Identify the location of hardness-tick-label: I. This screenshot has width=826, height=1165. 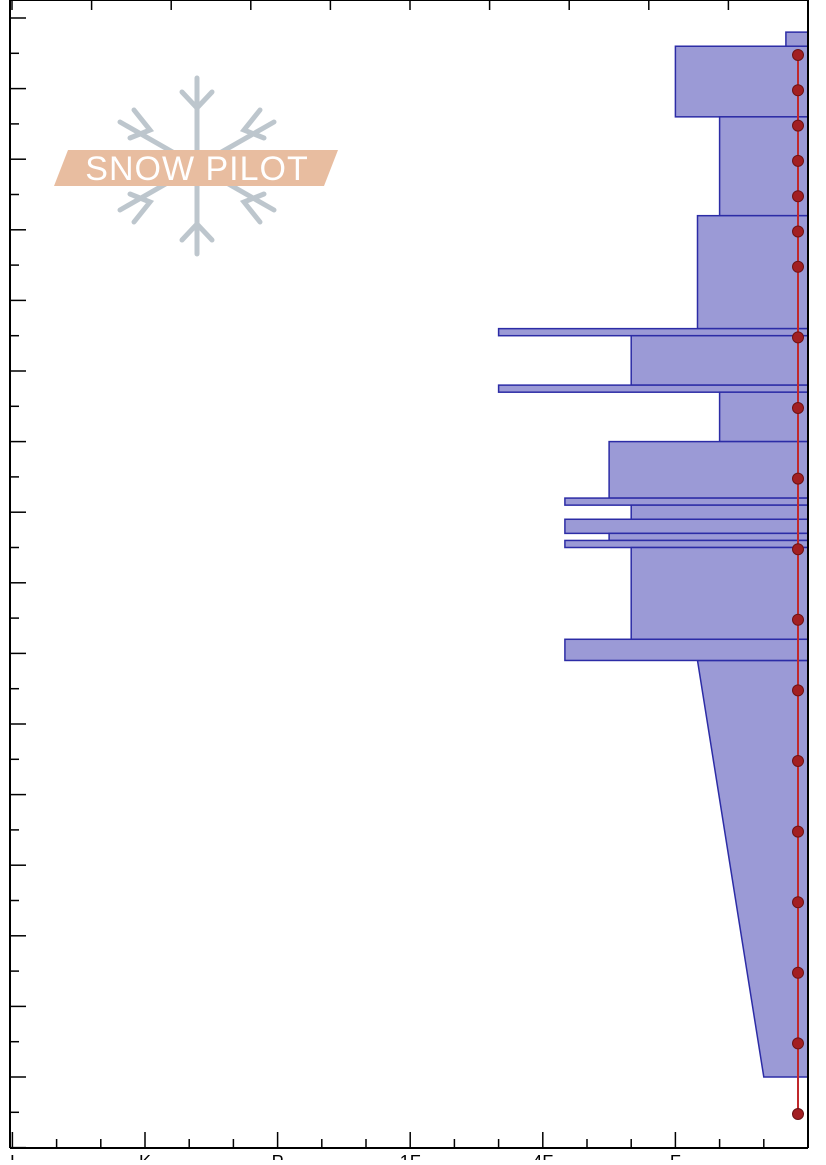
(12, 1156).